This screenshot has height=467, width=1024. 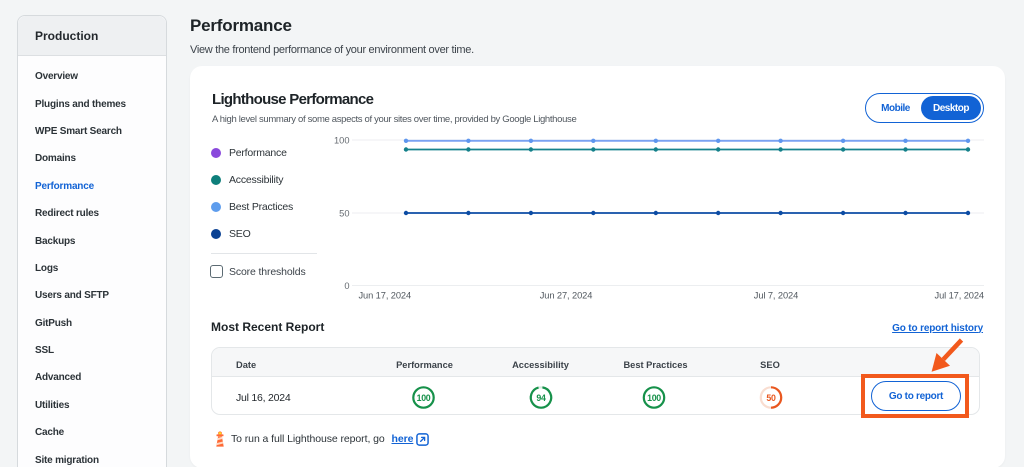 What do you see at coordinates (776, 296) in the screenshot?
I see `svg-text: Jul 7, 2024` at bounding box center [776, 296].